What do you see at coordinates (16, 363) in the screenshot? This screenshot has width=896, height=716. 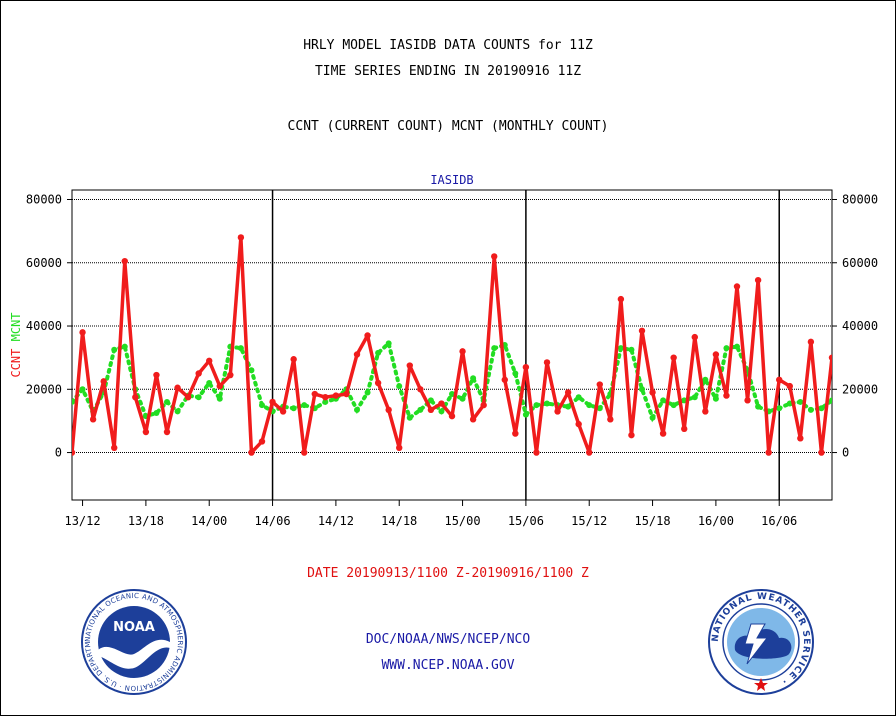 I see `y-axis-label-ccnt: CCNT` at bounding box center [16, 363].